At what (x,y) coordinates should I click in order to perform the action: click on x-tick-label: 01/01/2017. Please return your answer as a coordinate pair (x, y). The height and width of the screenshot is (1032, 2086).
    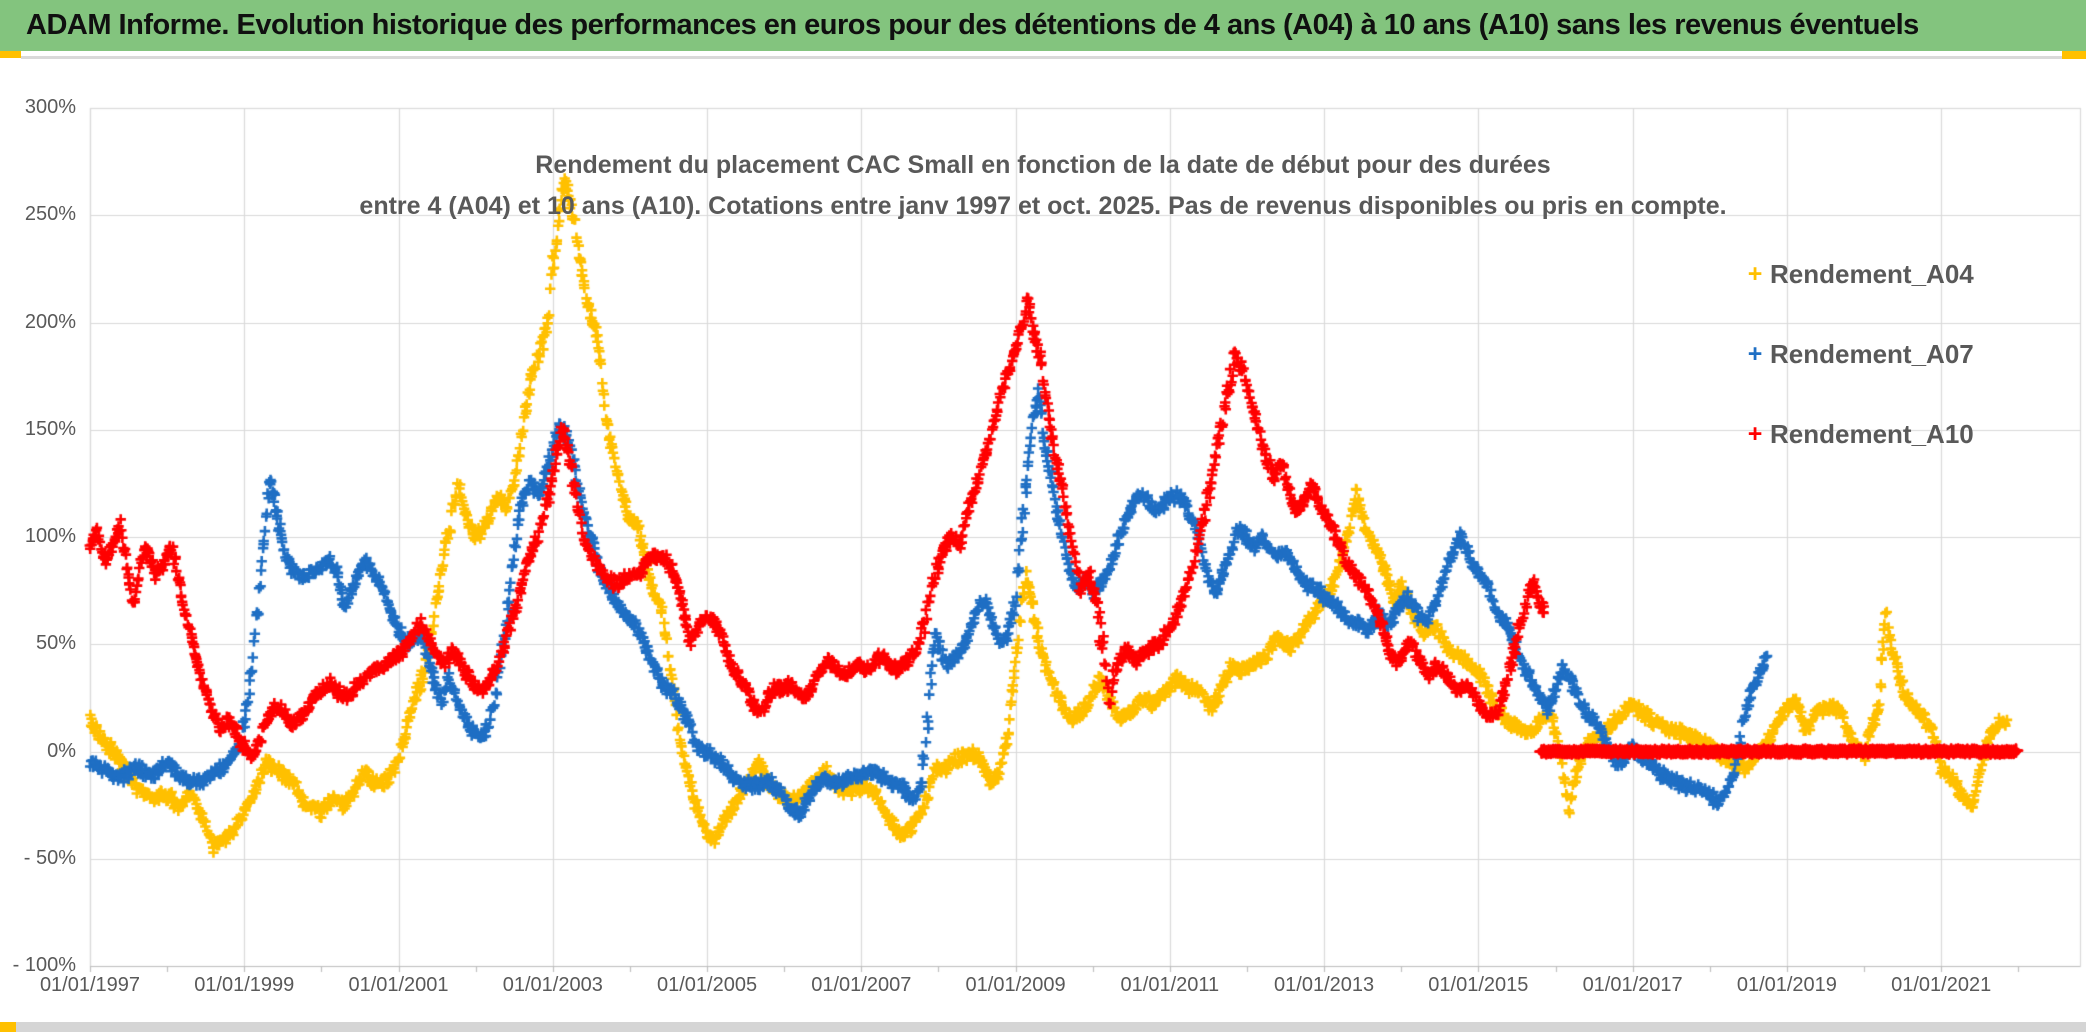
    Looking at the image, I should click on (1632, 985).